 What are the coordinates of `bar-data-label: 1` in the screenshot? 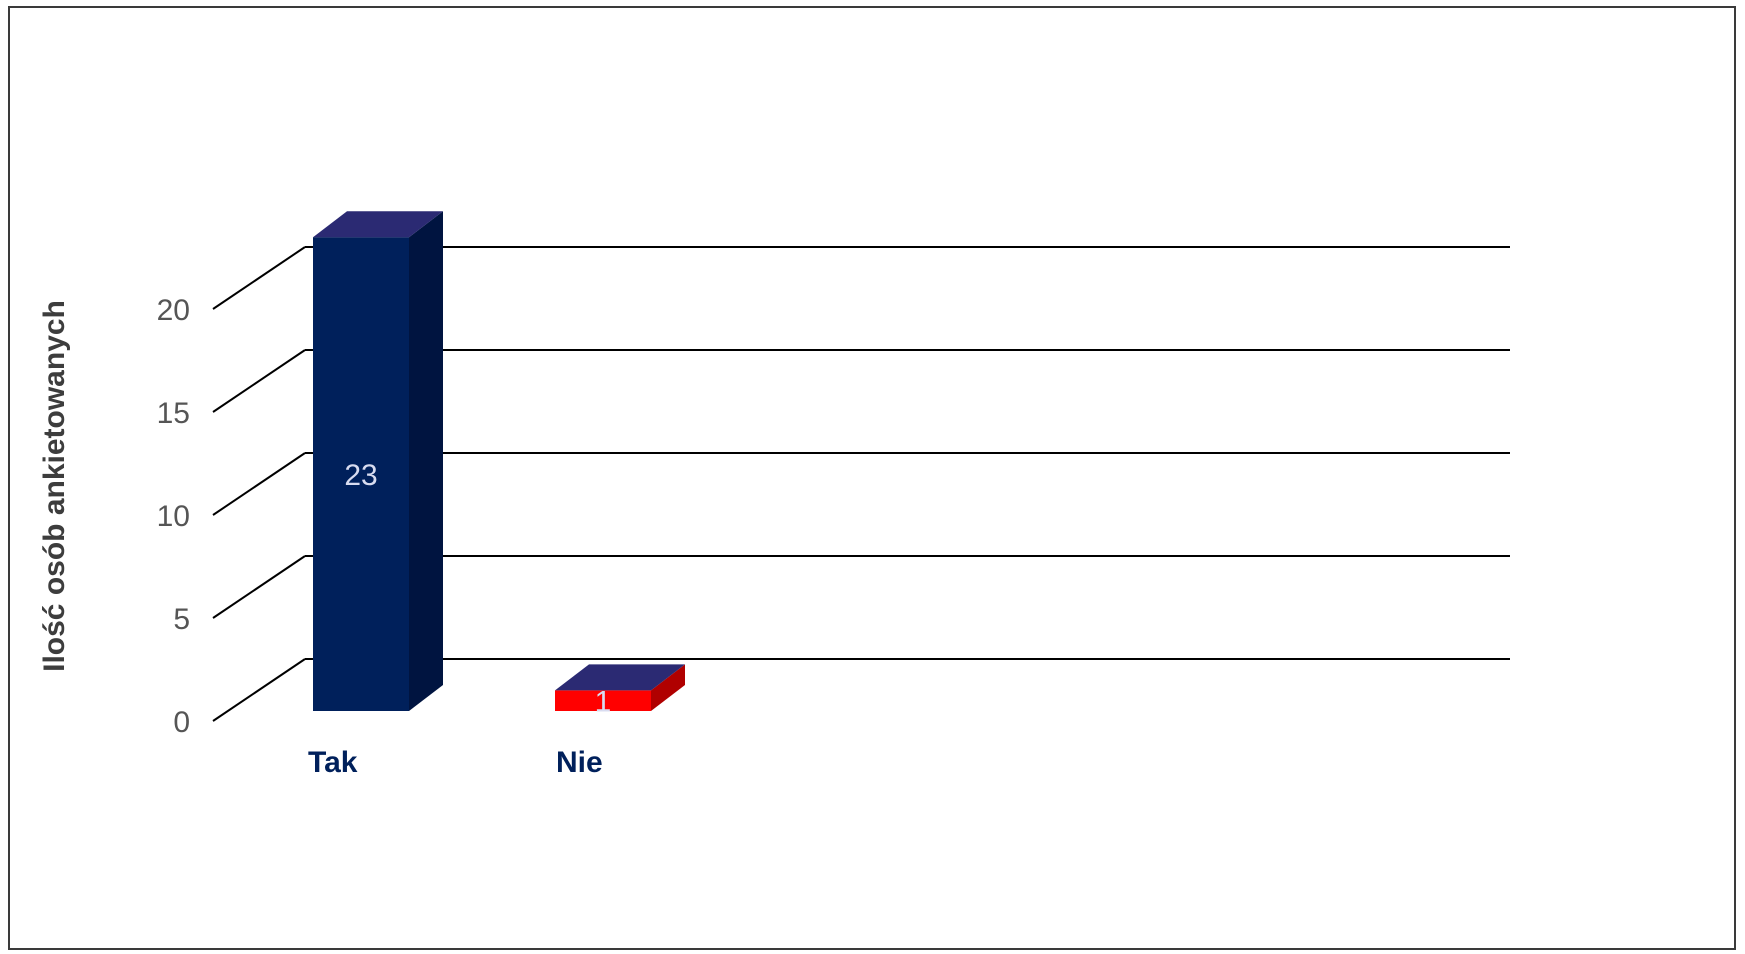 It's located at (603, 702).